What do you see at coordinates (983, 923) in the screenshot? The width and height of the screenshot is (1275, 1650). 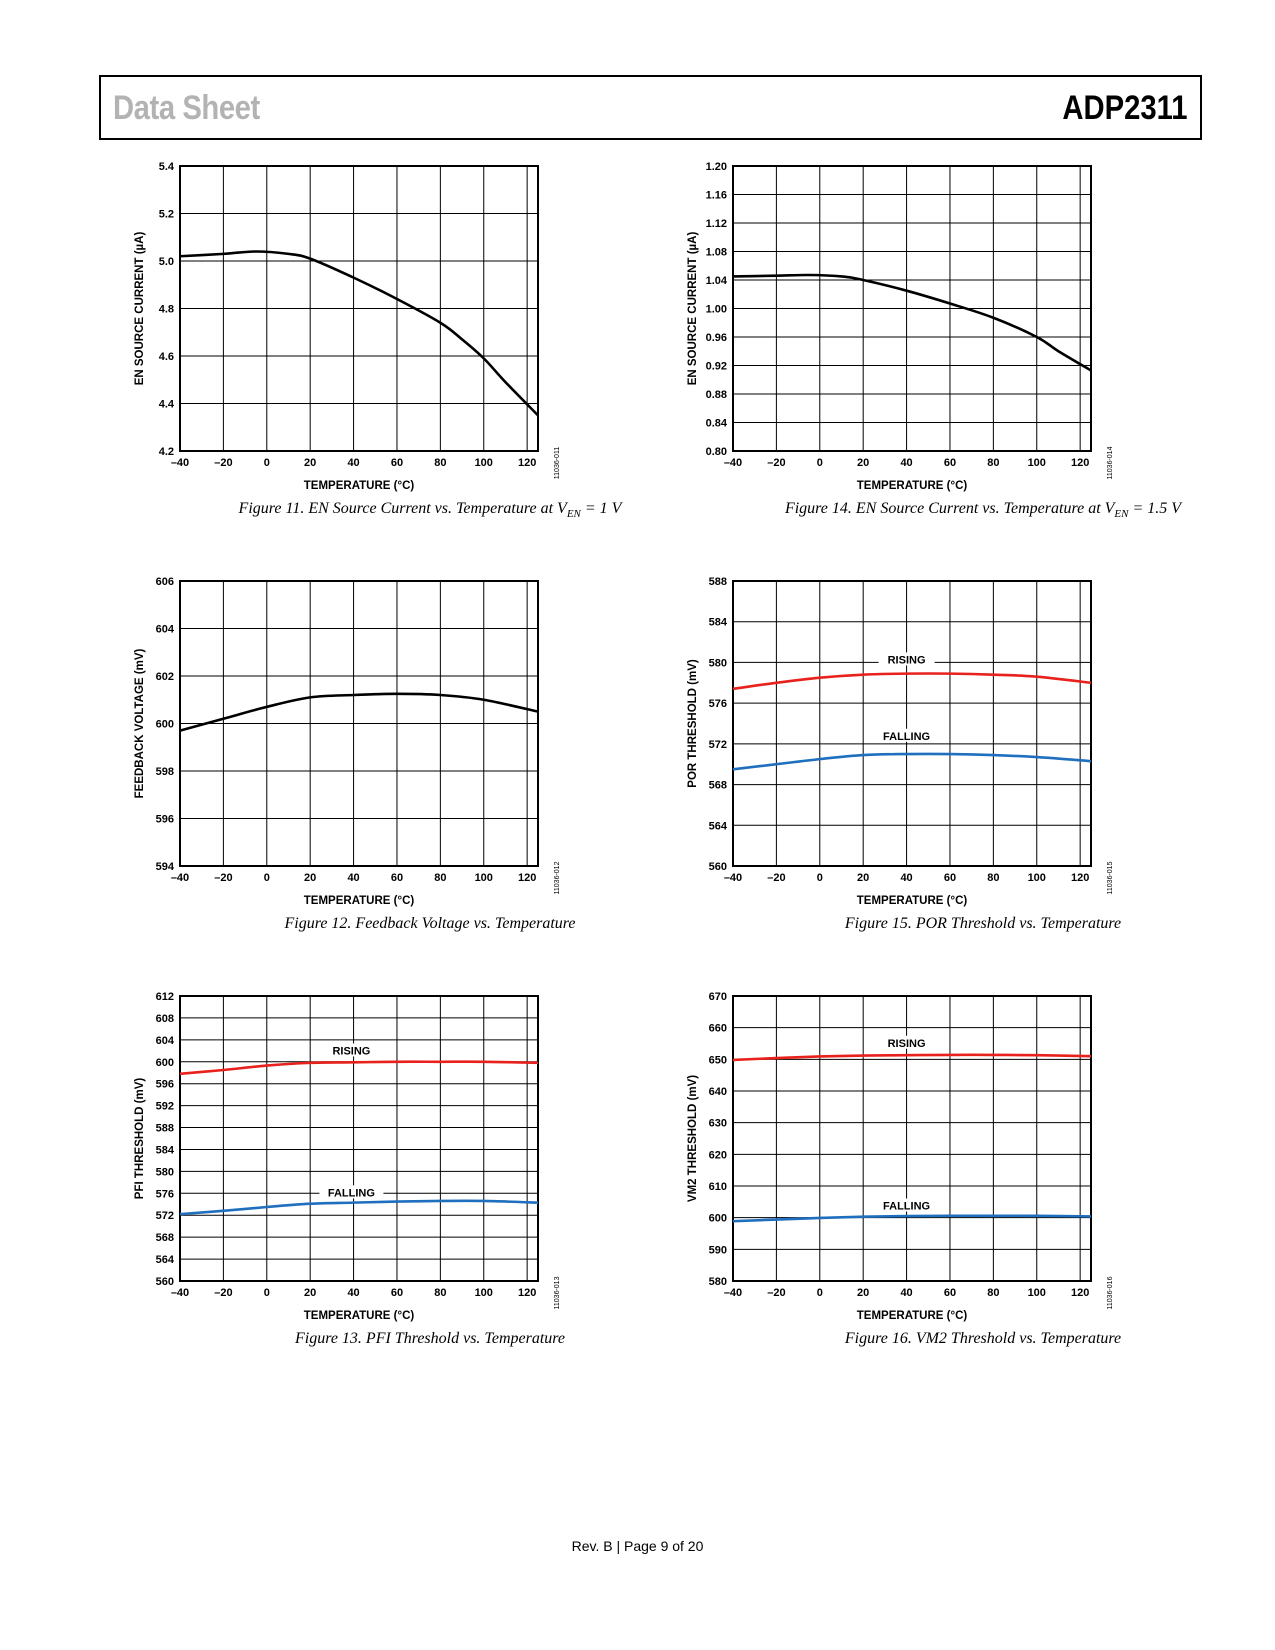 I see `caption-text: Figure 15. POR Threshold vs. Temperature` at bounding box center [983, 923].